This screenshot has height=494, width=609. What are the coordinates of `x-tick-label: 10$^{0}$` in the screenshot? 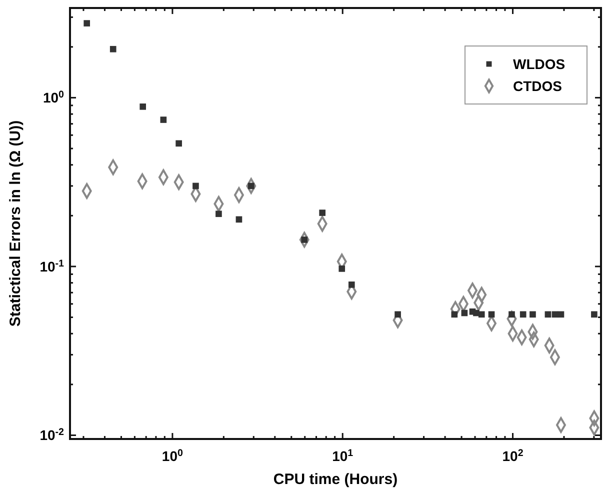 It's located at (173, 456).